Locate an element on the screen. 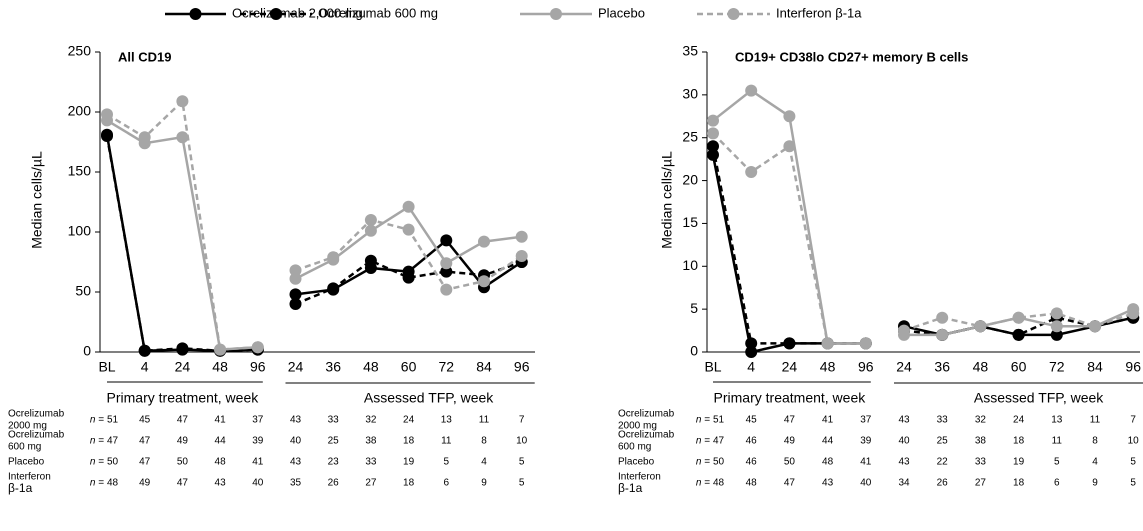 The height and width of the screenshot is (531, 1143). table-cell: 6 is located at coordinates (1057, 483).